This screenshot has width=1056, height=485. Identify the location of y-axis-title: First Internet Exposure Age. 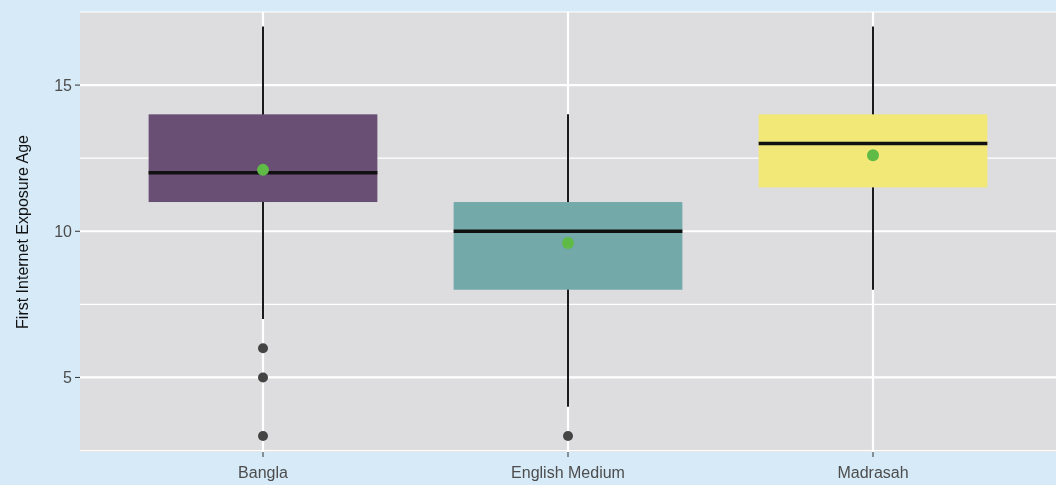
(22, 231).